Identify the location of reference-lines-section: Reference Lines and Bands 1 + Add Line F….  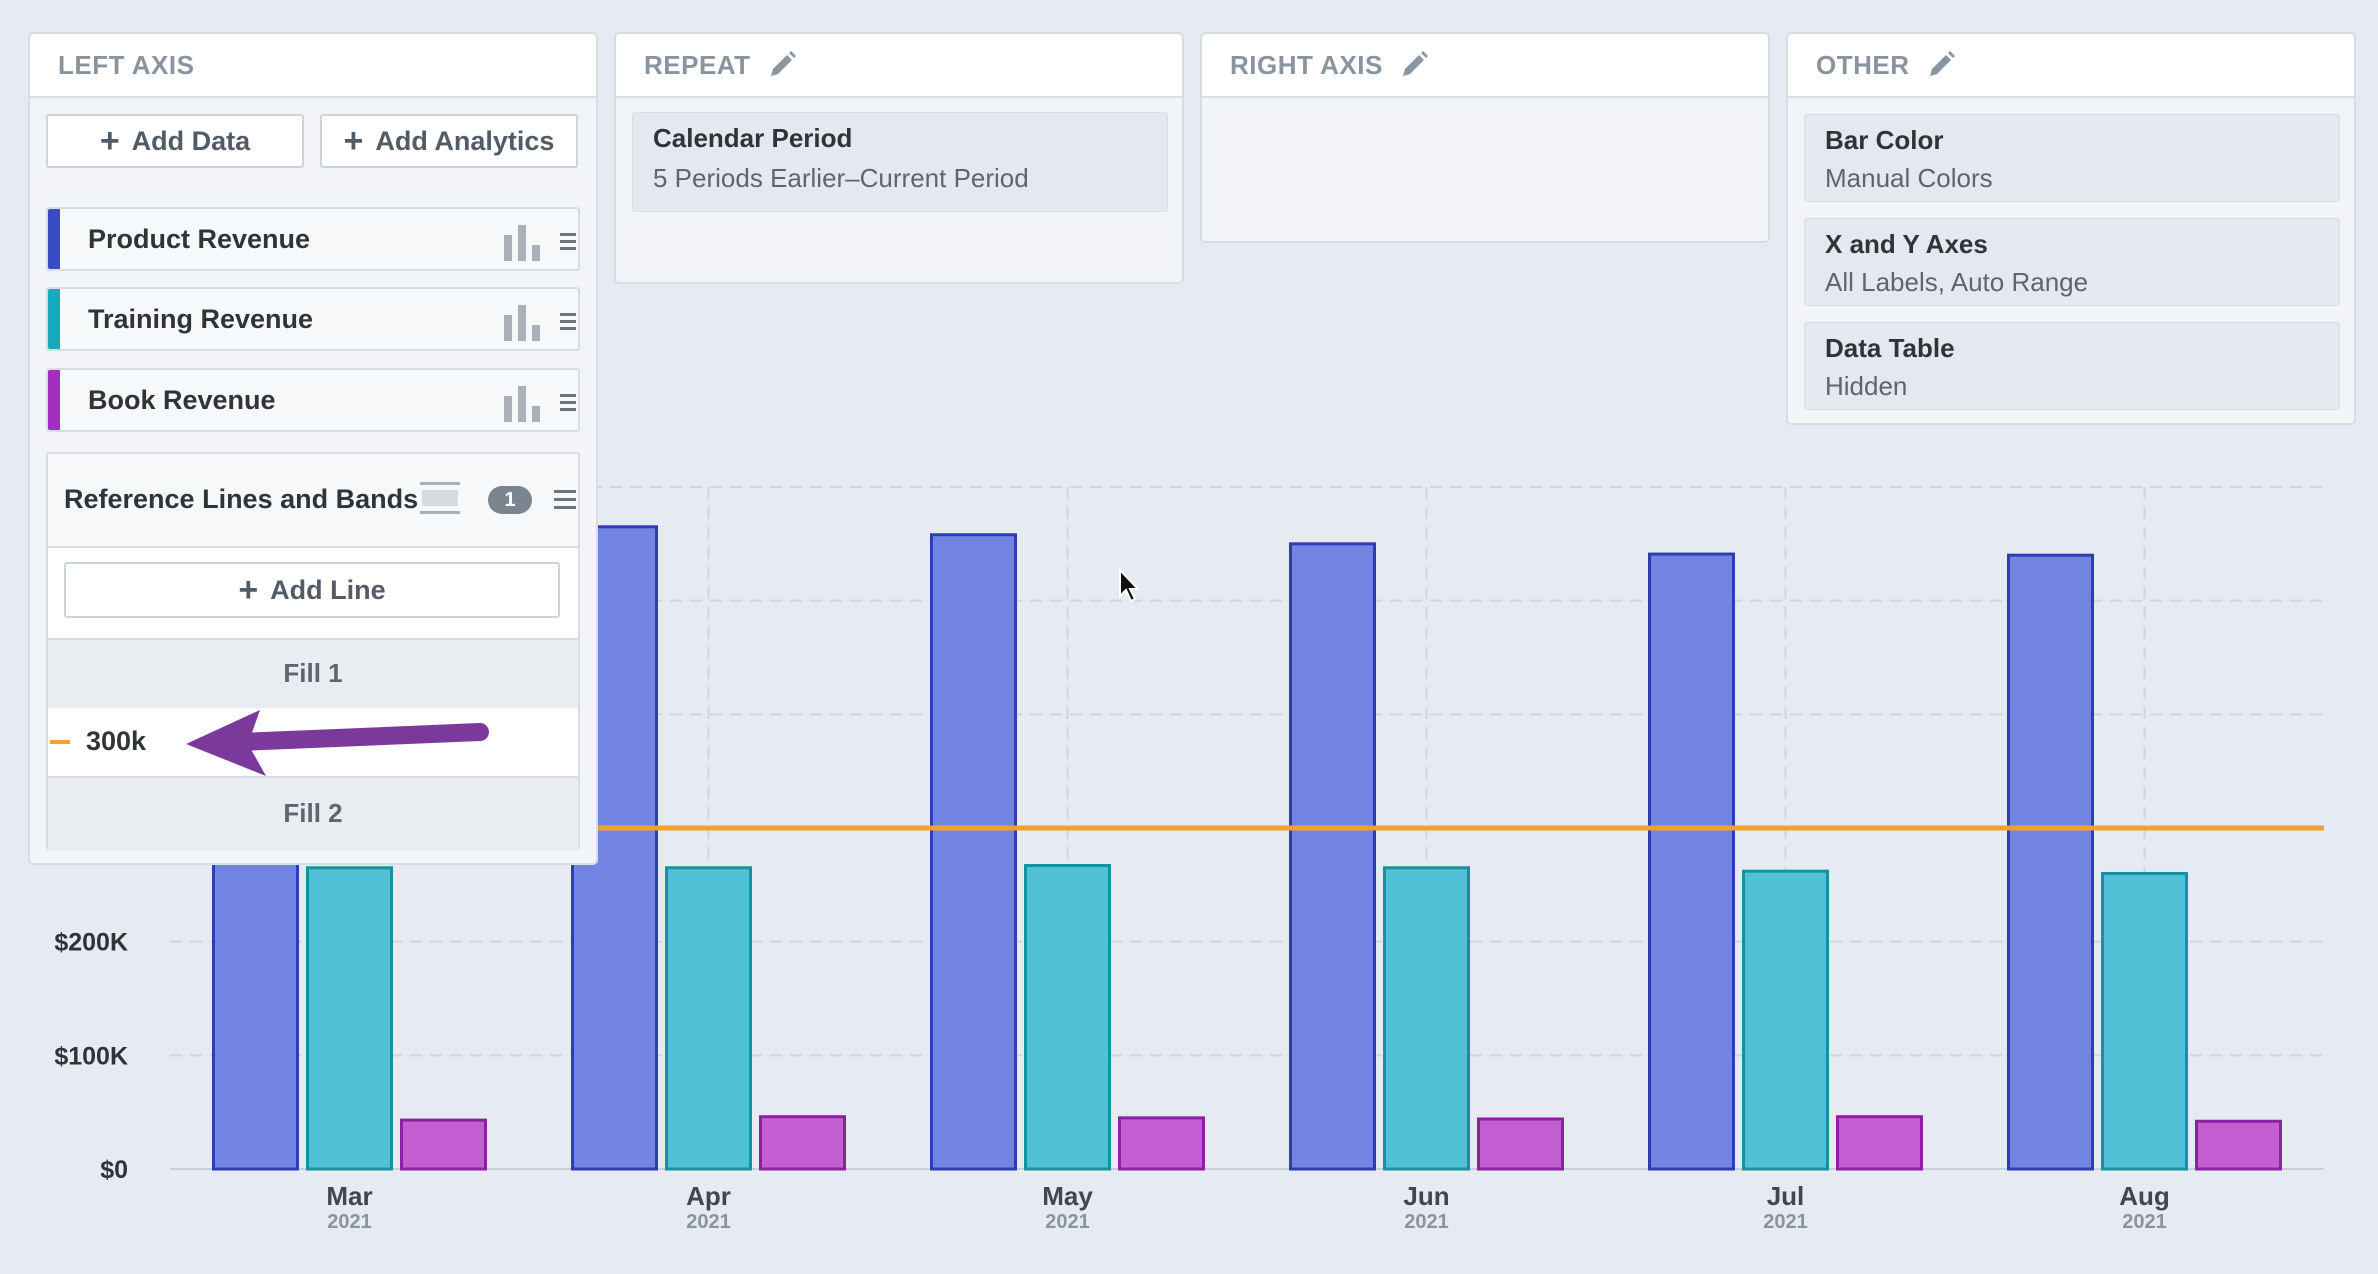
(313, 651).